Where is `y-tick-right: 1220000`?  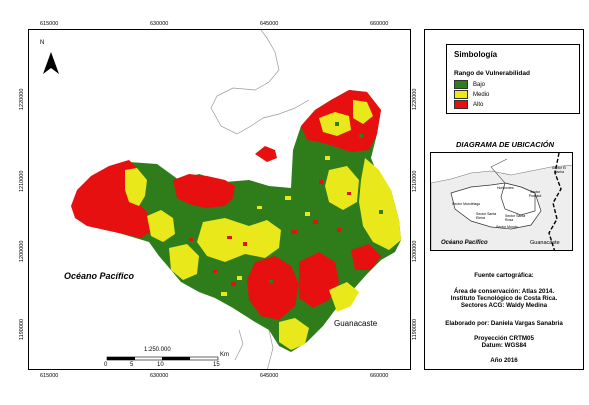 y-tick-right: 1220000 is located at coordinates (415, 99).